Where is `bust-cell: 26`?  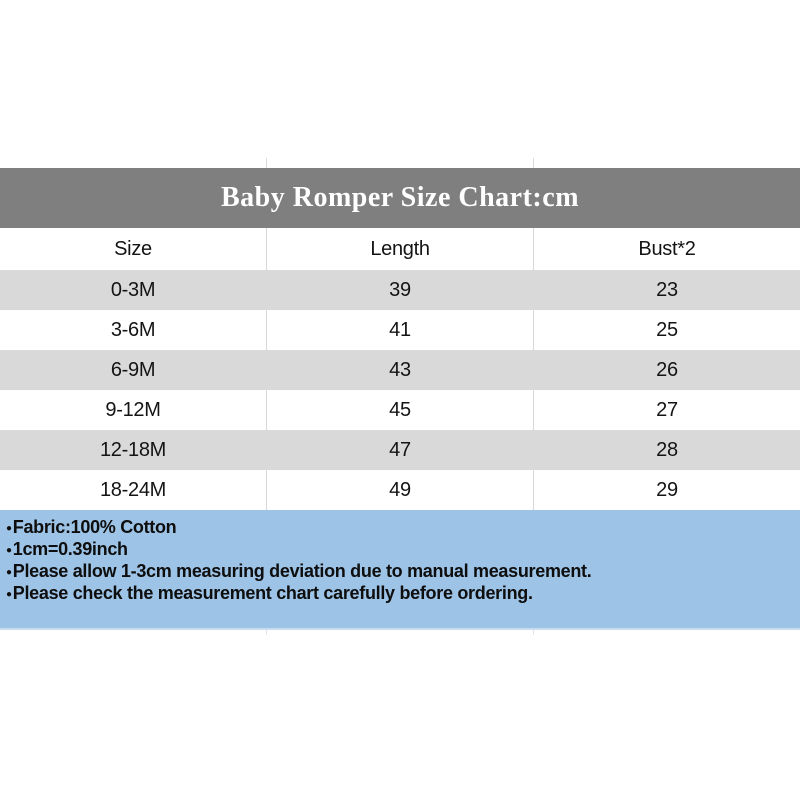
bust-cell: 26 is located at coordinates (667, 369).